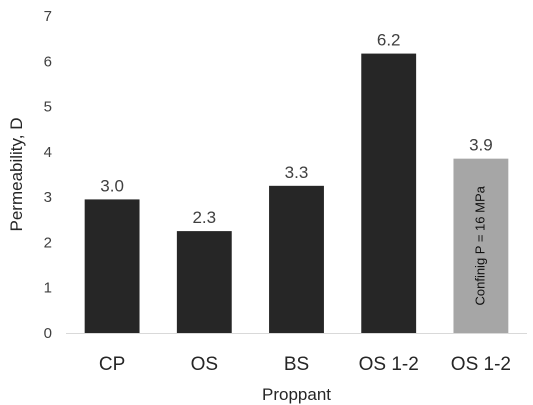  What do you see at coordinates (48, 175) in the screenshot?
I see `y-axis-ticks: 0 1 2 3 4 5 6 7` at bounding box center [48, 175].